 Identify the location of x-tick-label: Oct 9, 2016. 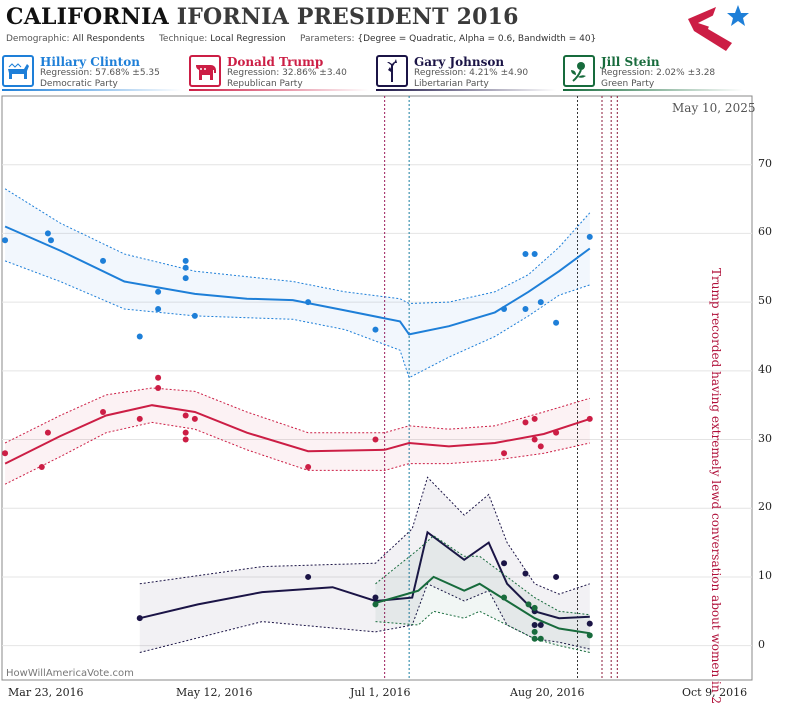
(715, 692).